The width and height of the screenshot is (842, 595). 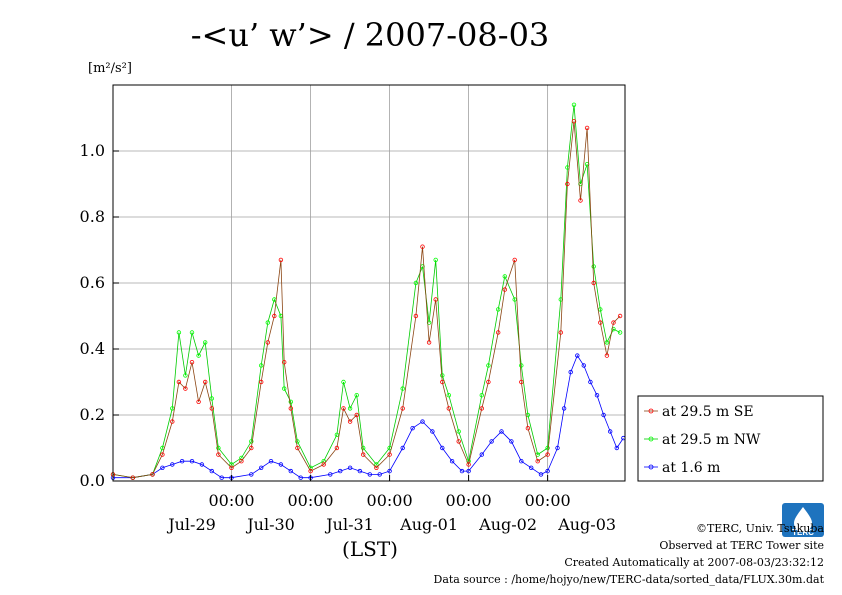 I want to click on y-axis-unit: [m²/s²], so click(x=110, y=68).